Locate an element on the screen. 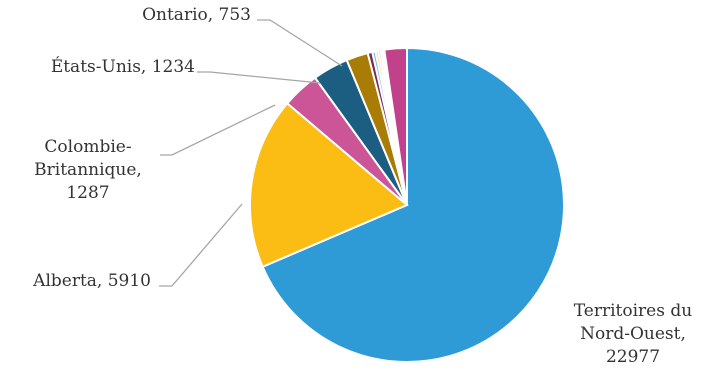 The height and width of the screenshot is (376, 714). data-label-line: Territoires du is located at coordinates (633, 311).